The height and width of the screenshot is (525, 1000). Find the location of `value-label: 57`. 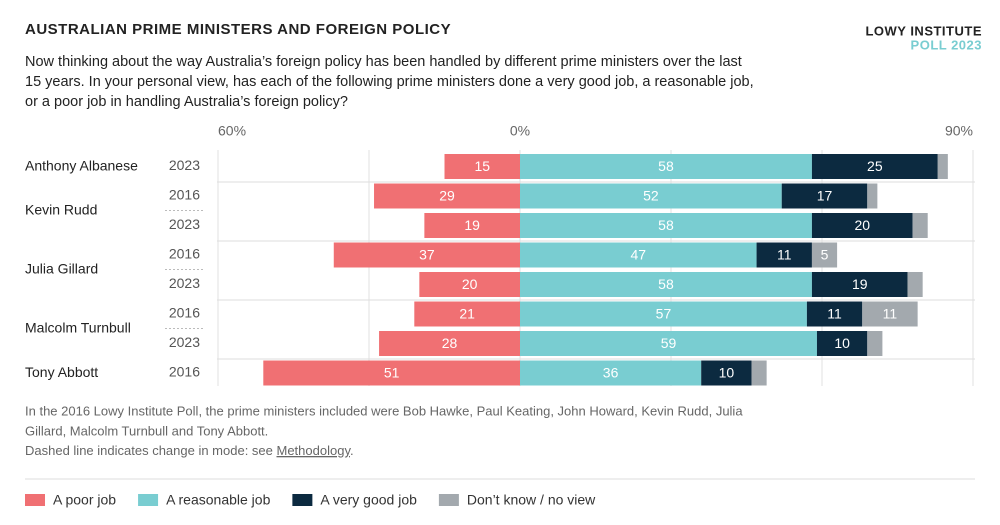

value-label: 57 is located at coordinates (664, 314).